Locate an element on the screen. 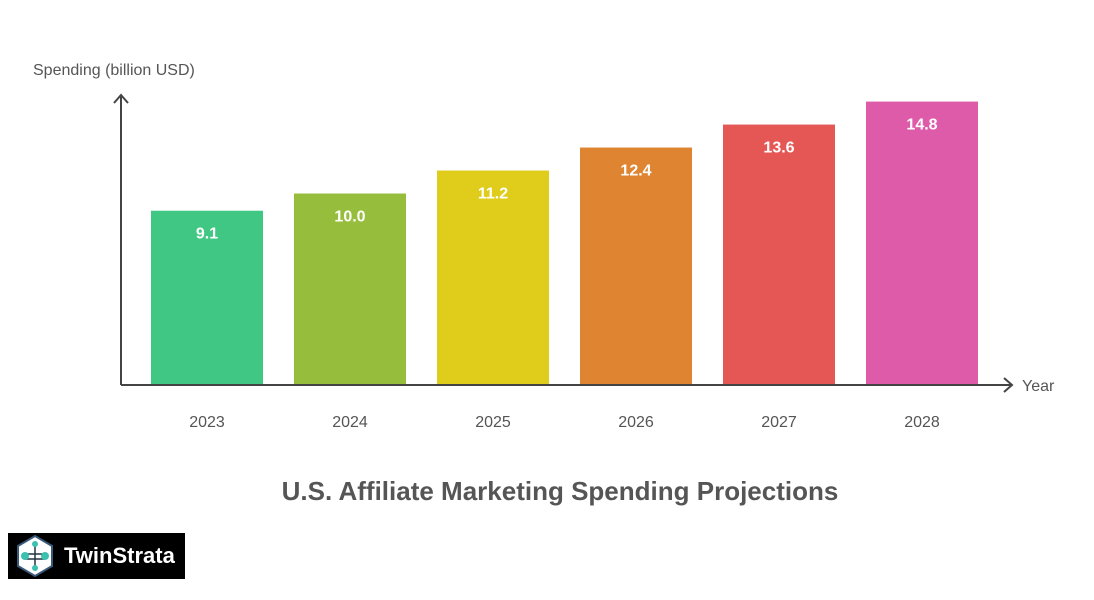 The height and width of the screenshot is (600, 1094). y-axis-label: Spending (billion USD) is located at coordinates (114, 70).